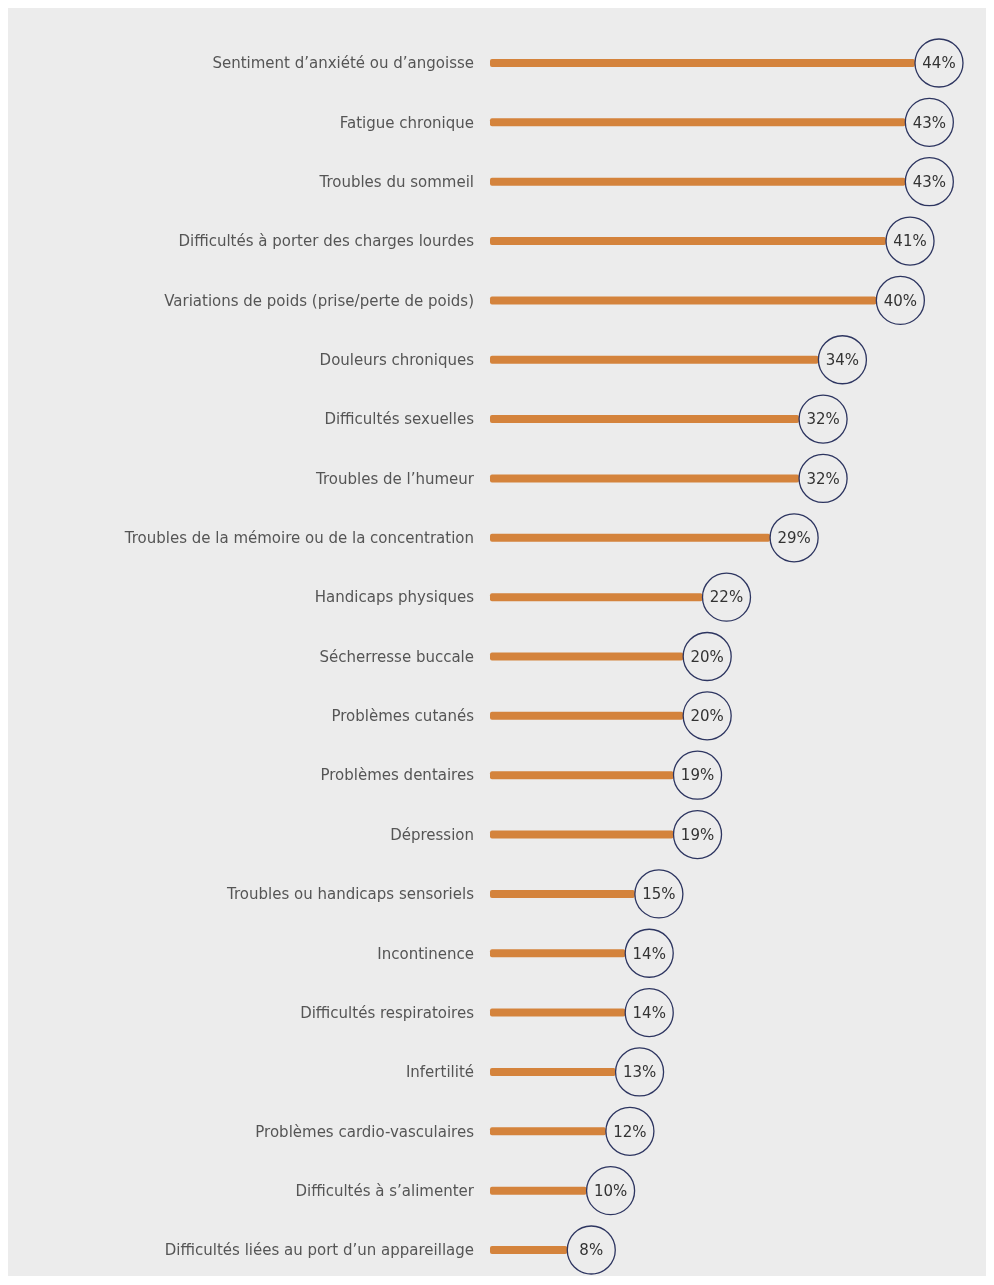 This screenshot has width=994, height=1285. What do you see at coordinates (385, 1190) in the screenshot?
I see `y-tick-label: Difficultés à s’alimenter` at bounding box center [385, 1190].